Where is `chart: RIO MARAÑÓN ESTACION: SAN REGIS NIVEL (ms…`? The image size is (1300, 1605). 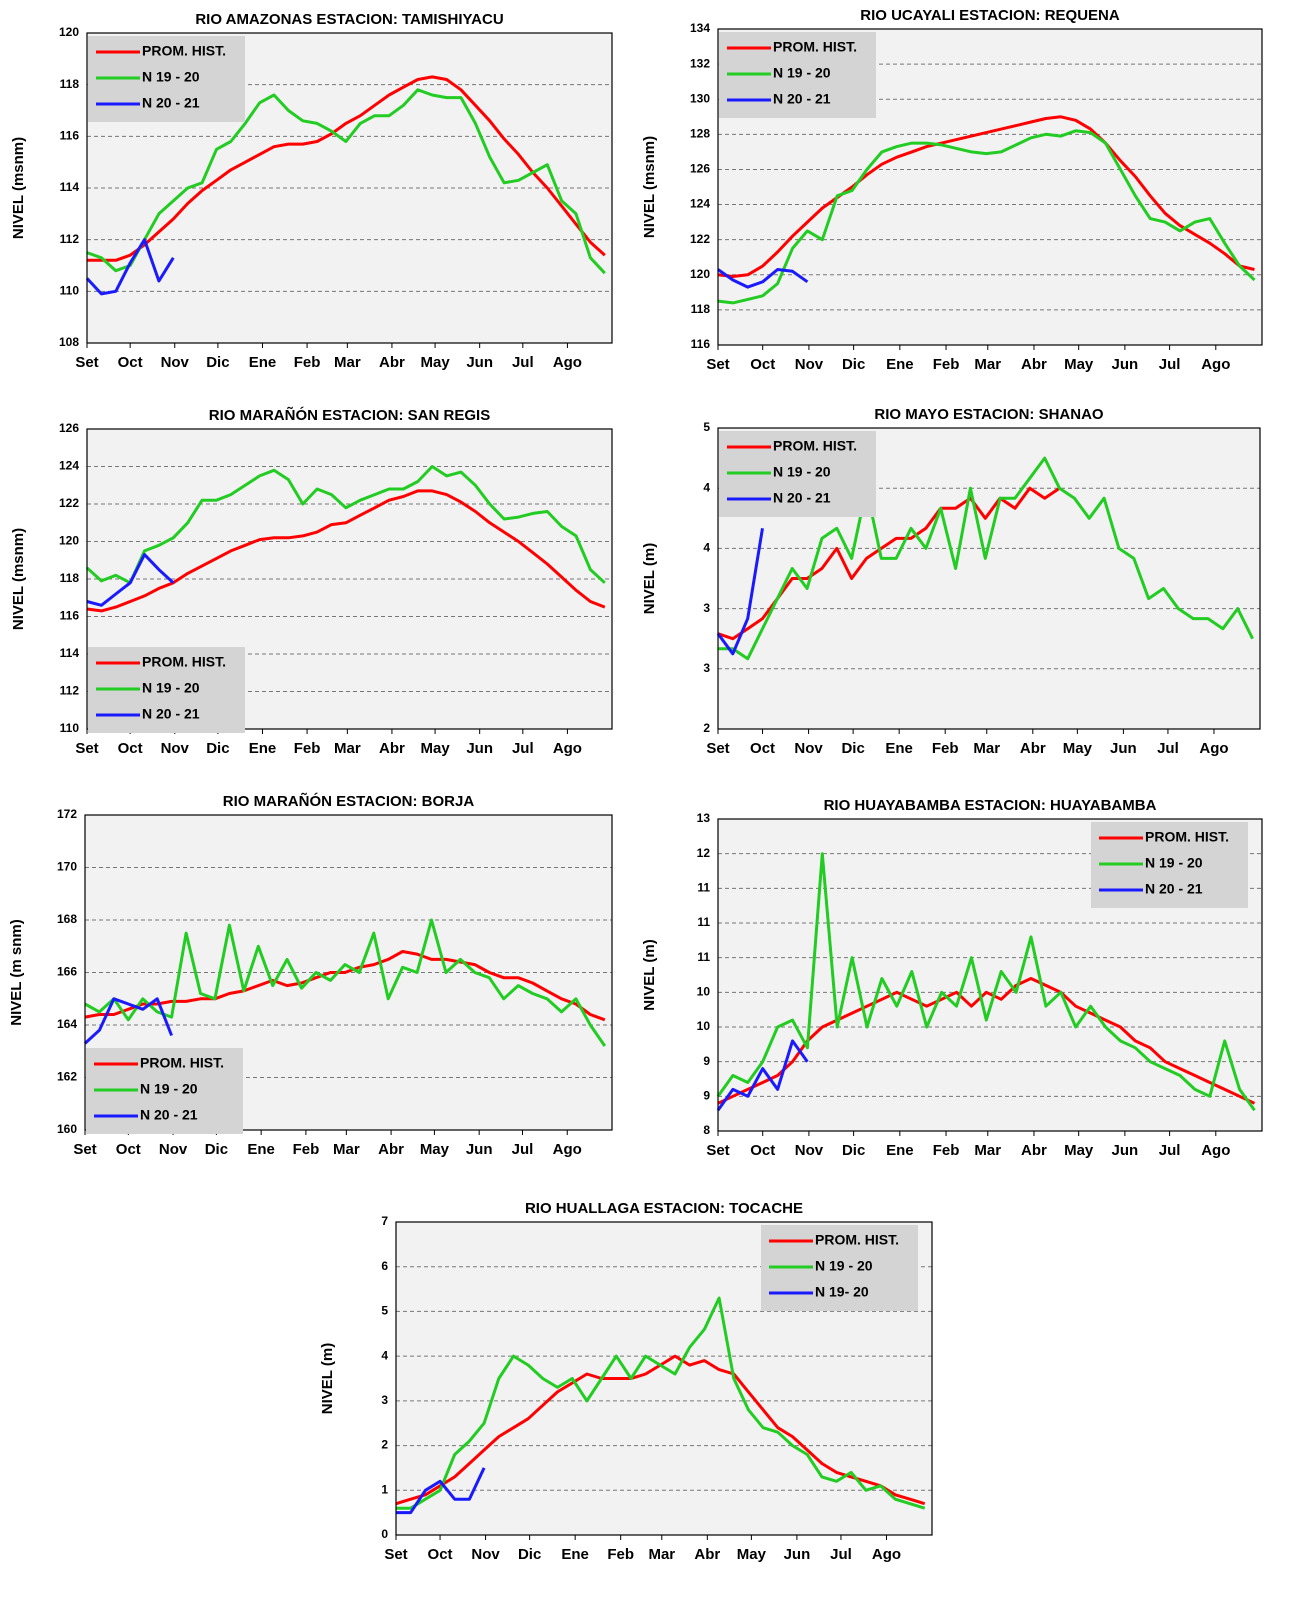
chart: RIO MARAÑÓN ESTACION: SAN REGIS NIVEL (ms… is located at coordinates (311, 581).